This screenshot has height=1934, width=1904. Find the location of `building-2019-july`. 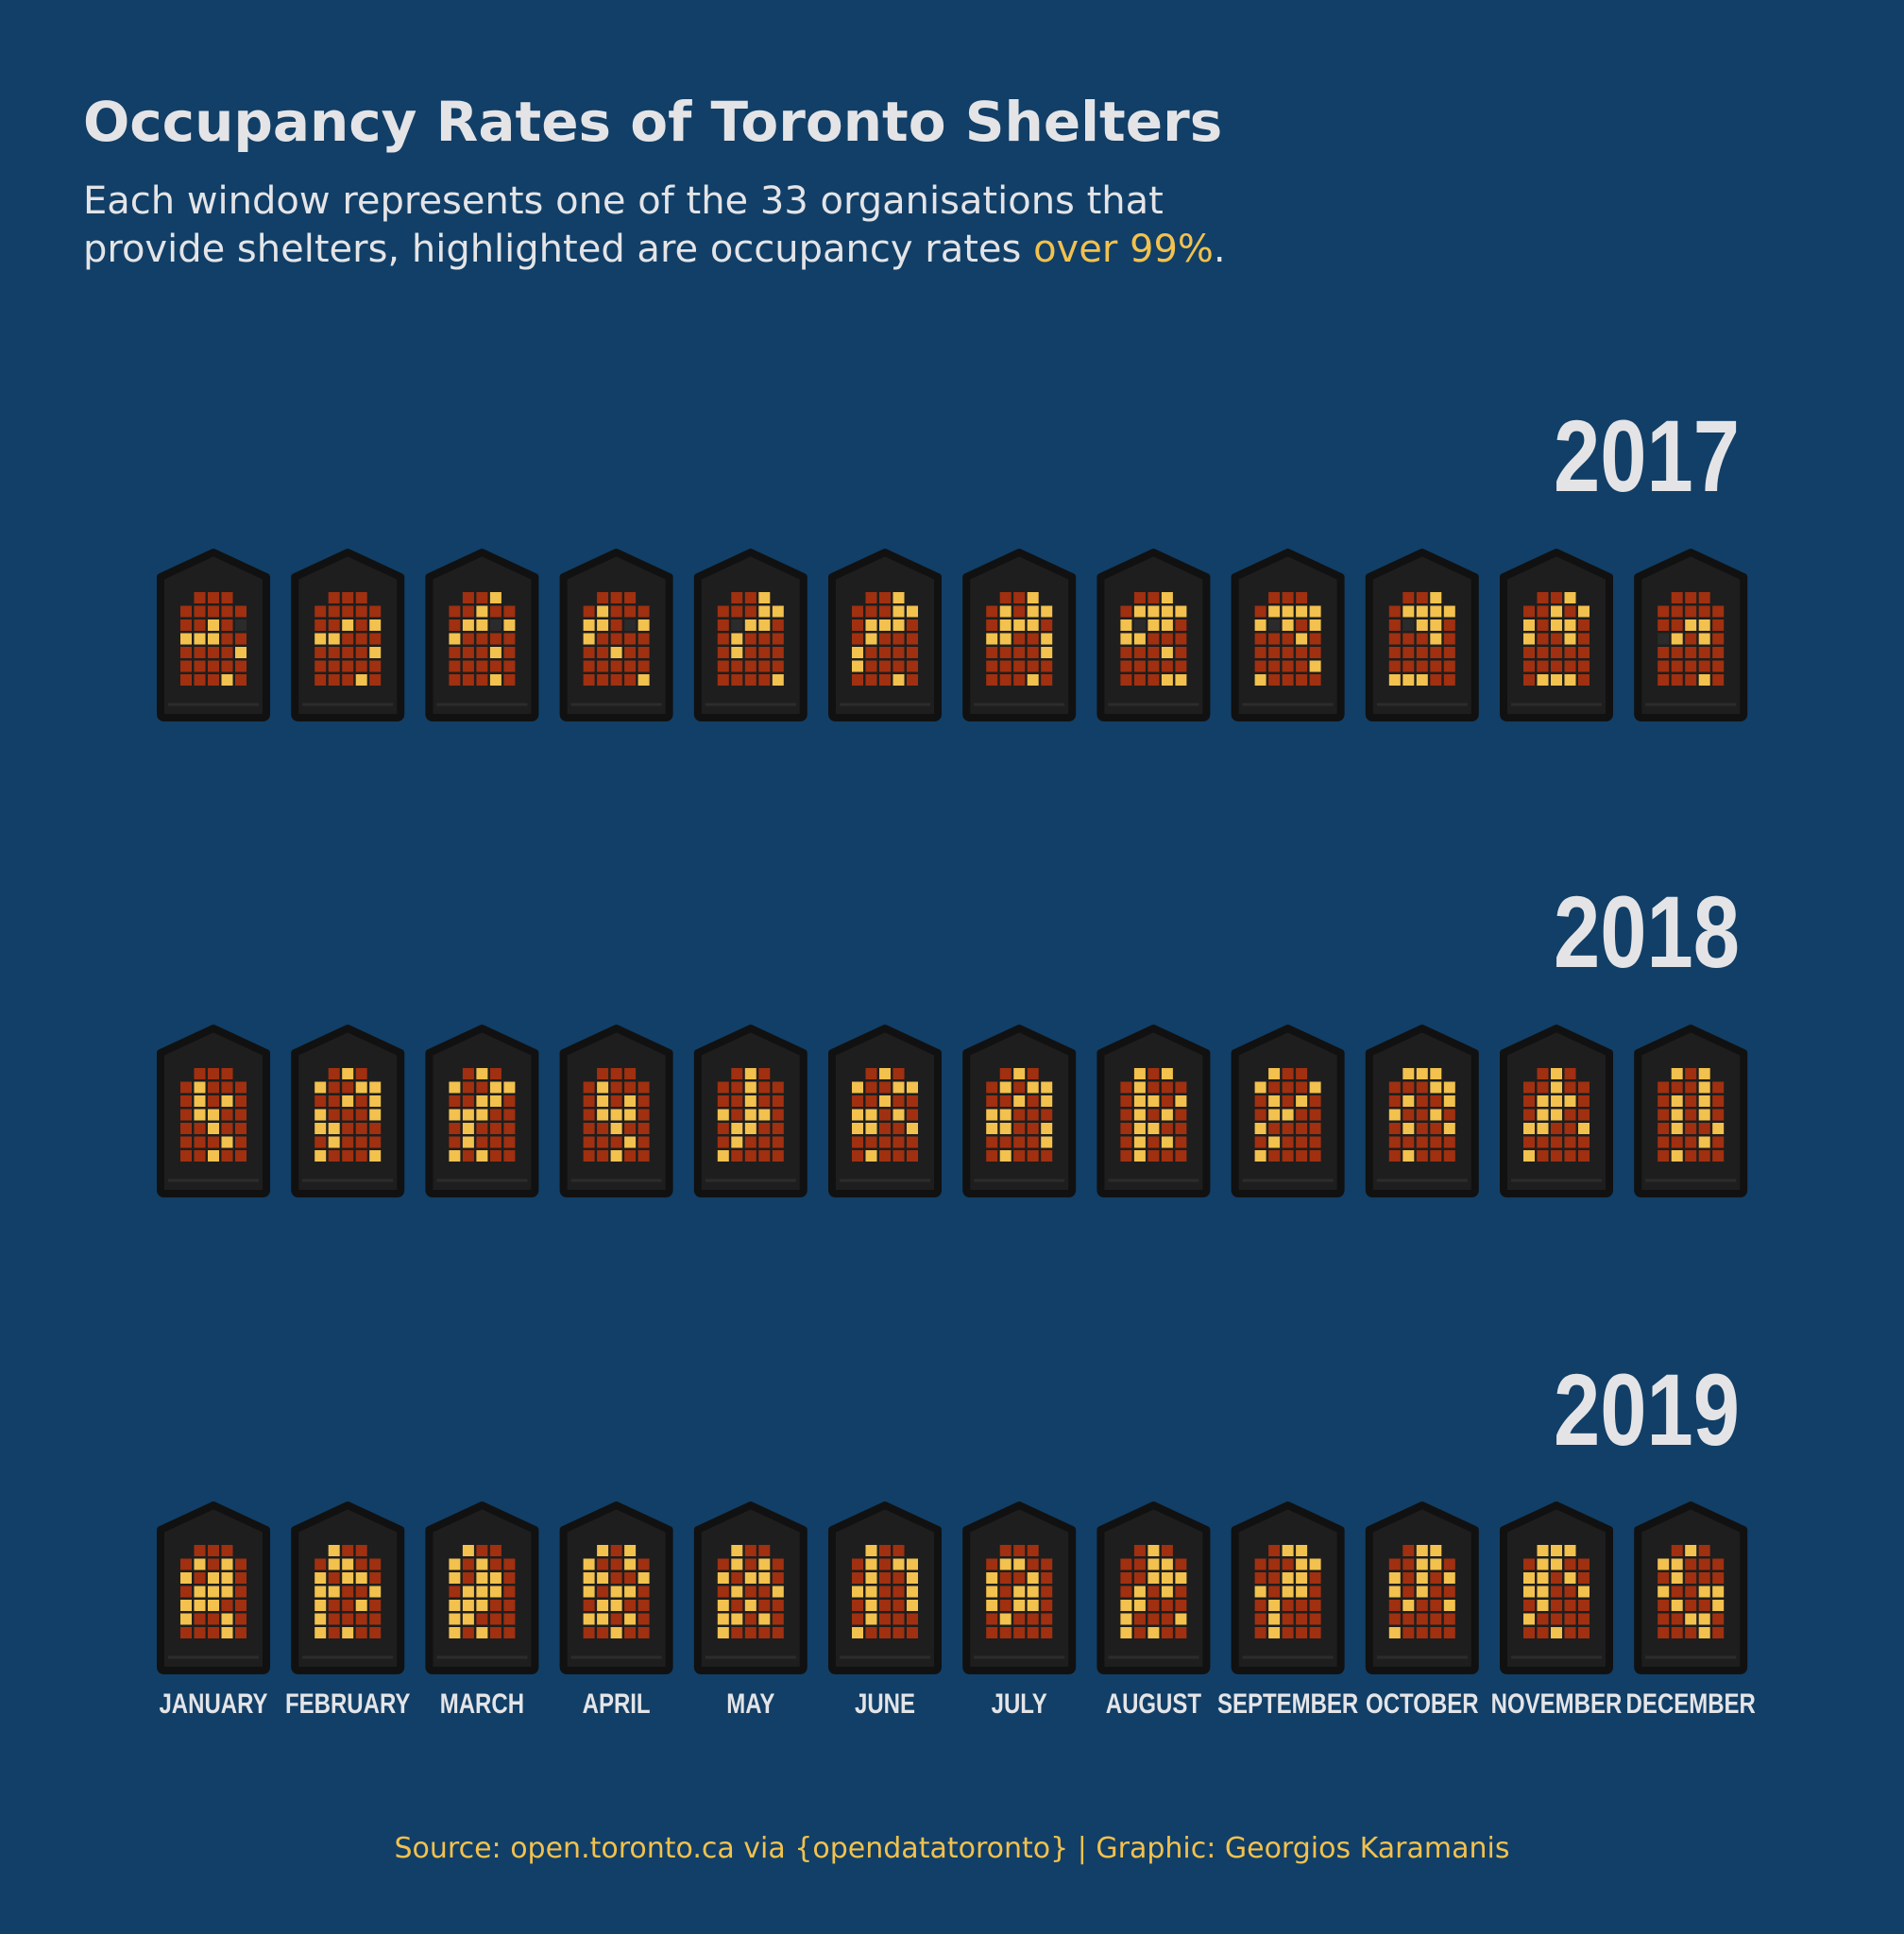

building-2019-july is located at coordinates (1019, 1588).